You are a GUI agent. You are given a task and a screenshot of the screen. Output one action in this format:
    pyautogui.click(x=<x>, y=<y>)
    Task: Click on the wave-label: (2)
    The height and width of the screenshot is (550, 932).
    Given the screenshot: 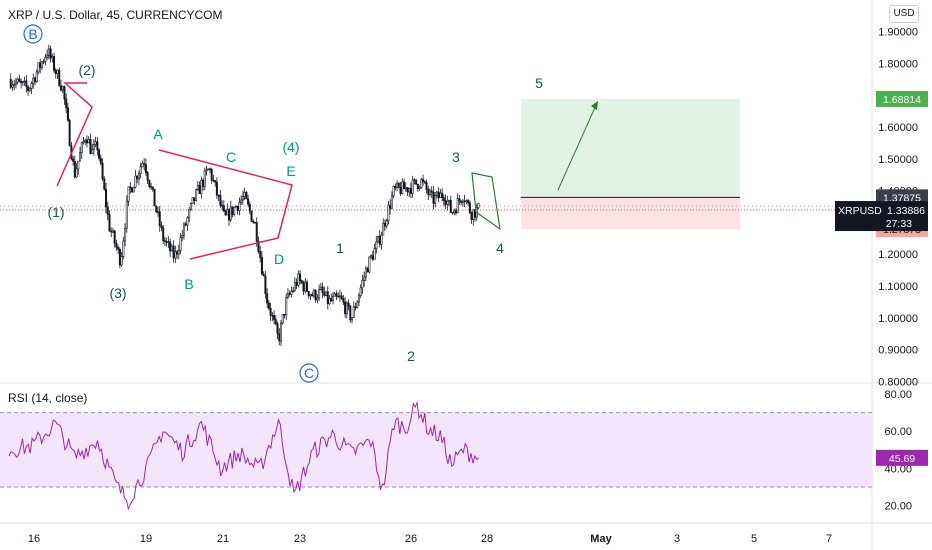 What is the action you would take?
    pyautogui.click(x=86, y=70)
    